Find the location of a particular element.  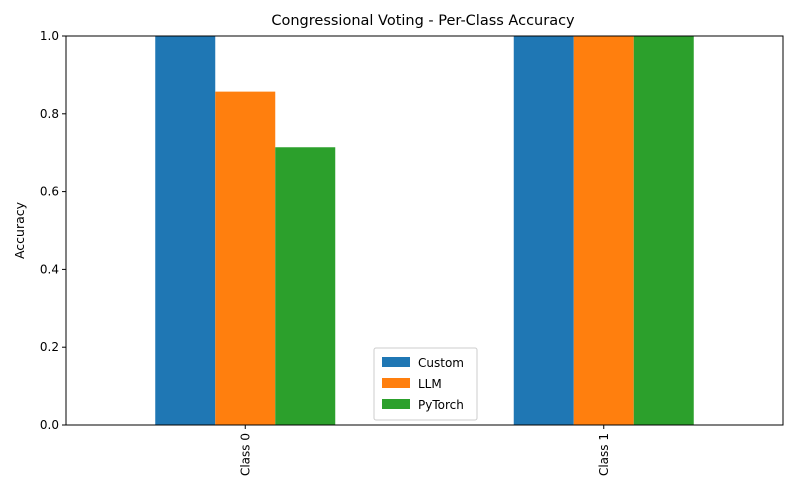

y-axis: 0.0 0.2 0.4 0.6 0.8 1.0 is located at coordinates (53, 230).